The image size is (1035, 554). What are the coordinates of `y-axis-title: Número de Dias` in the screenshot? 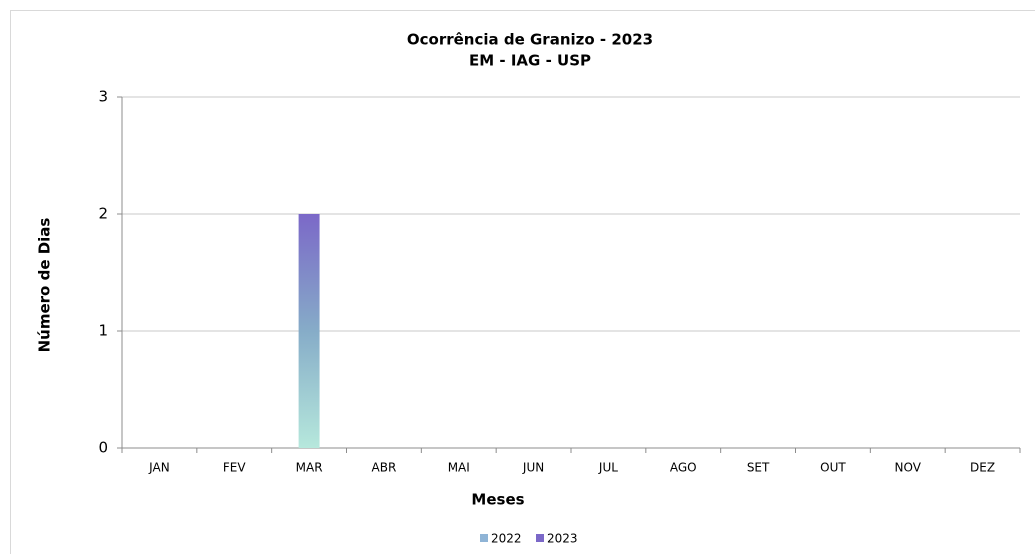 It's located at (45, 285).